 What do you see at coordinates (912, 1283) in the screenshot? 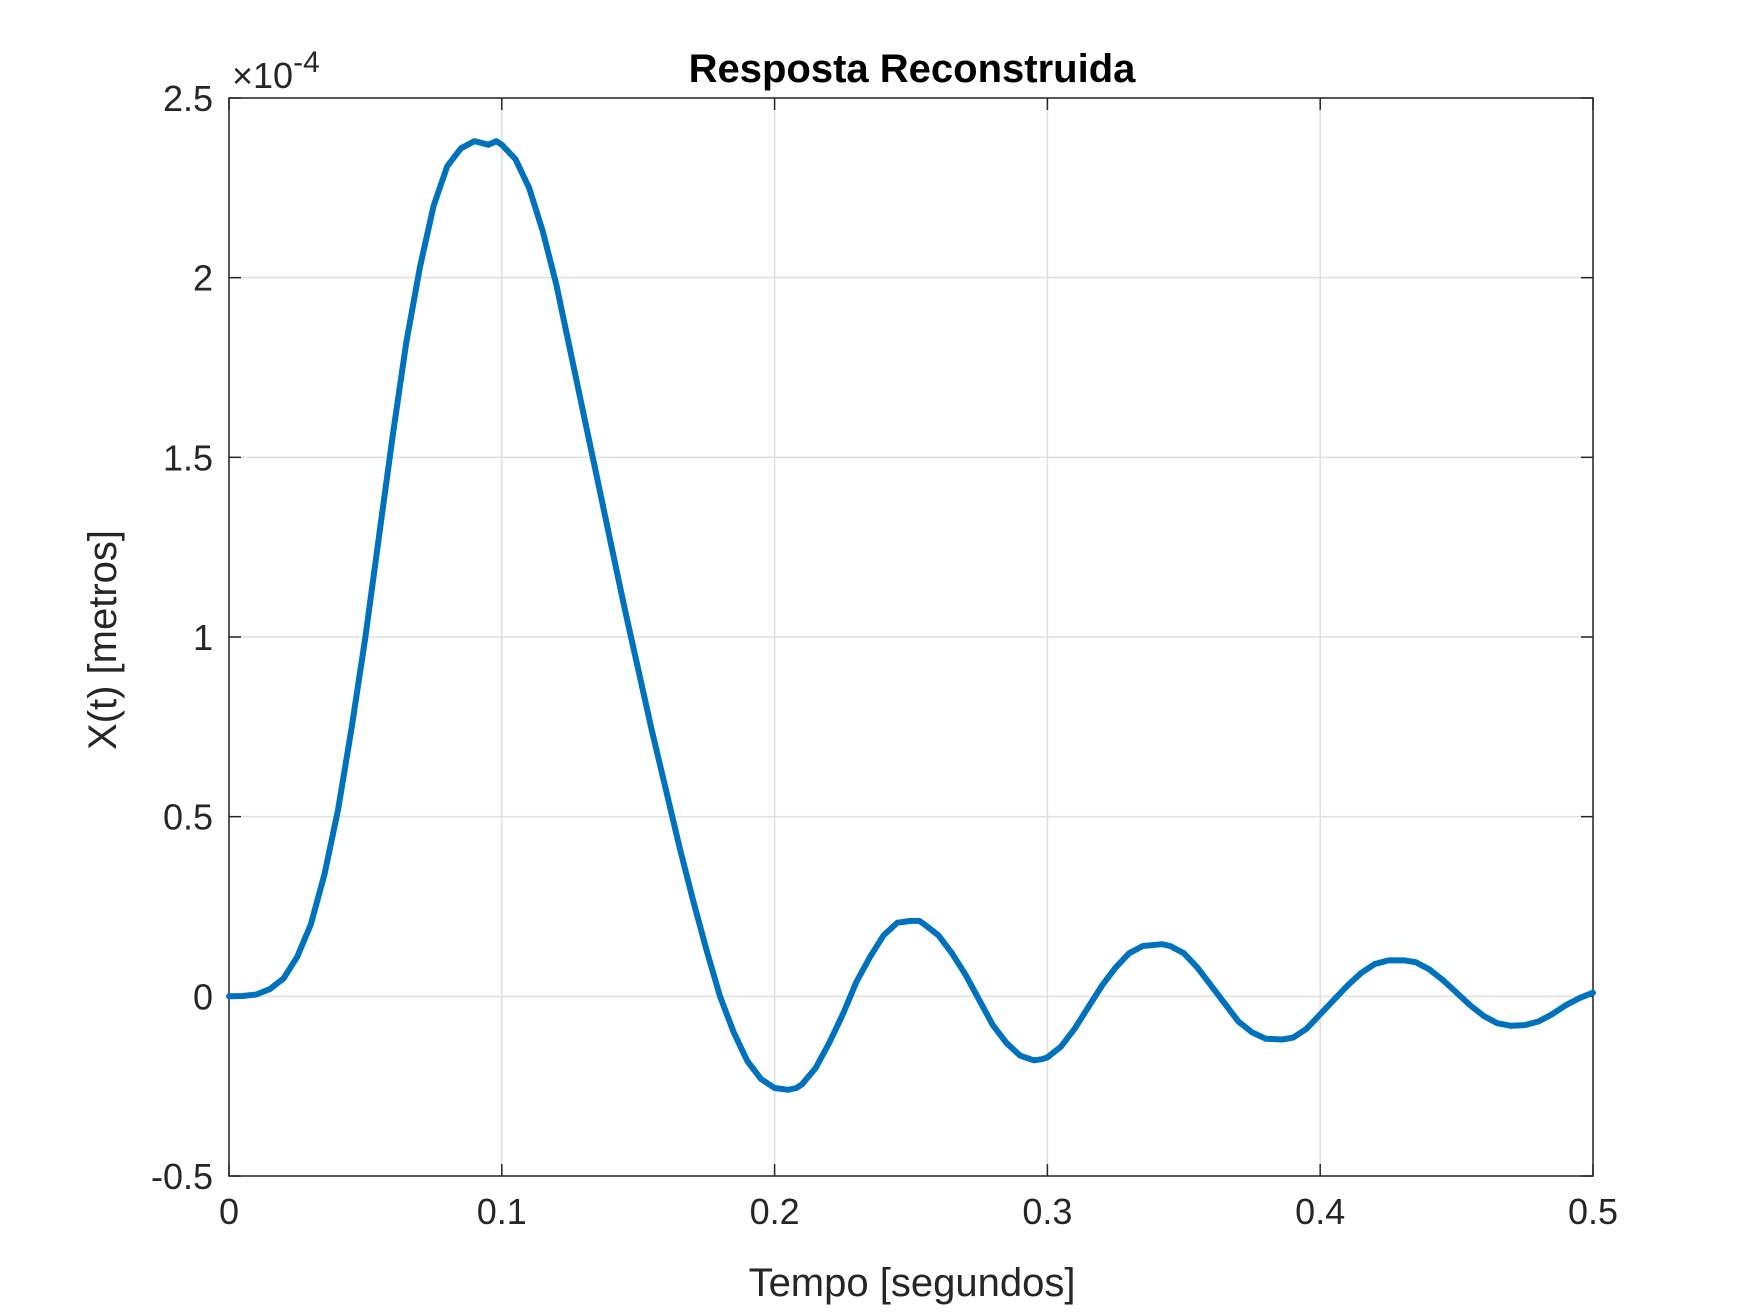
I see `x-axis-label: Tempo [segundos]` at bounding box center [912, 1283].